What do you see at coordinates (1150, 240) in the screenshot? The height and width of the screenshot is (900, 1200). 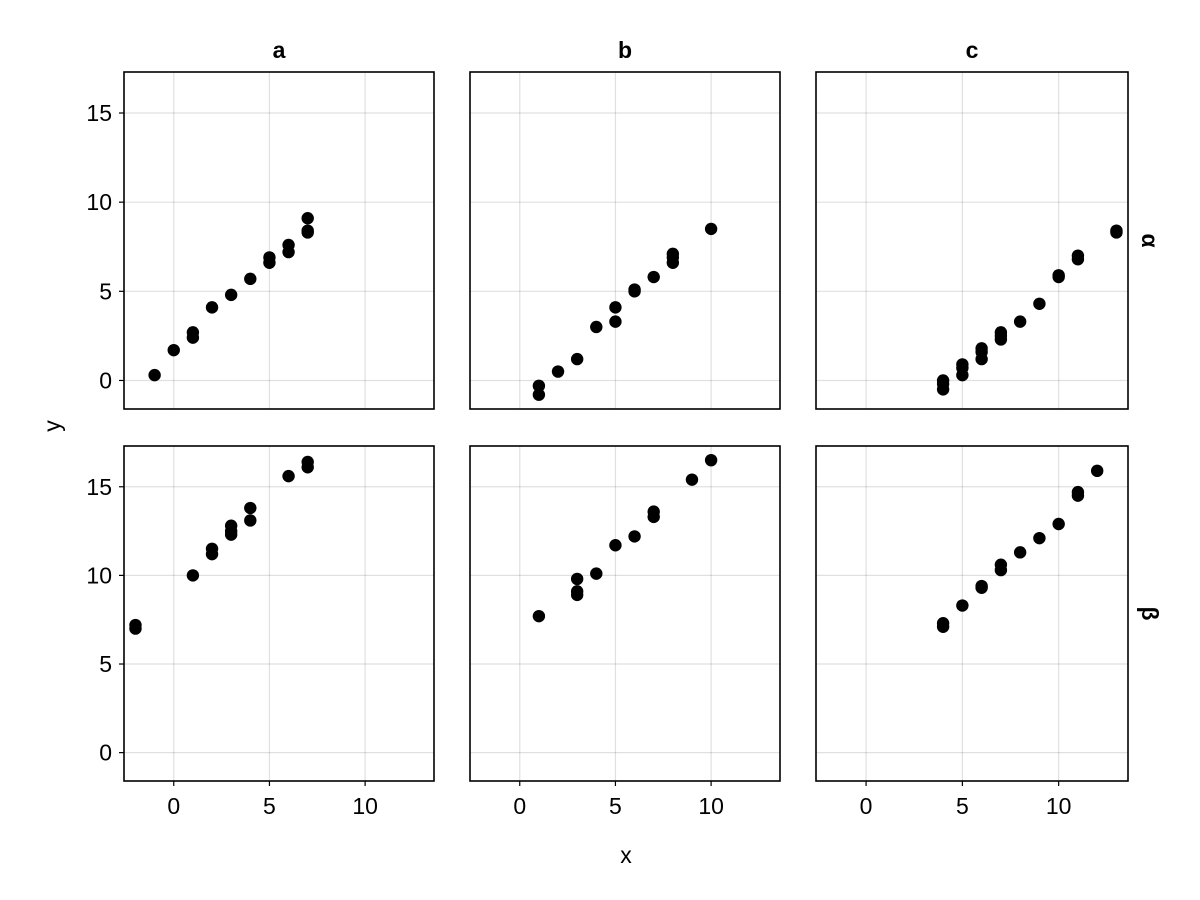 I see `row-title-α: α` at bounding box center [1150, 240].